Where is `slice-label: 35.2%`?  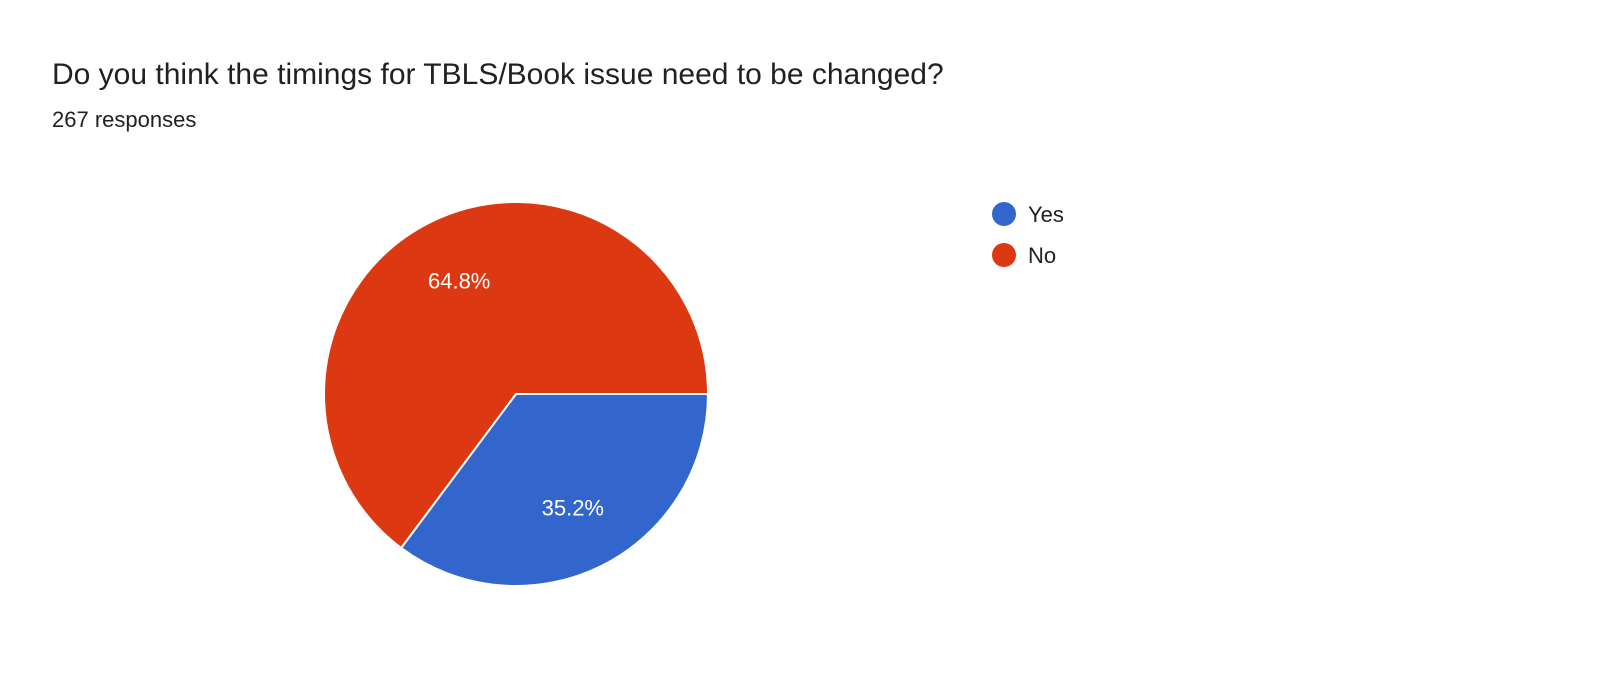 slice-label: 35.2% is located at coordinates (573, 507).